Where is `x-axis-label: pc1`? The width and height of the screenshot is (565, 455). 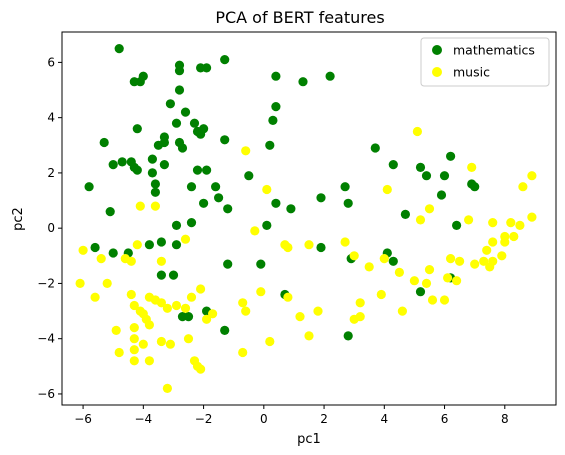 x-axis-label: pc1 is located at coordinates (309, 439).